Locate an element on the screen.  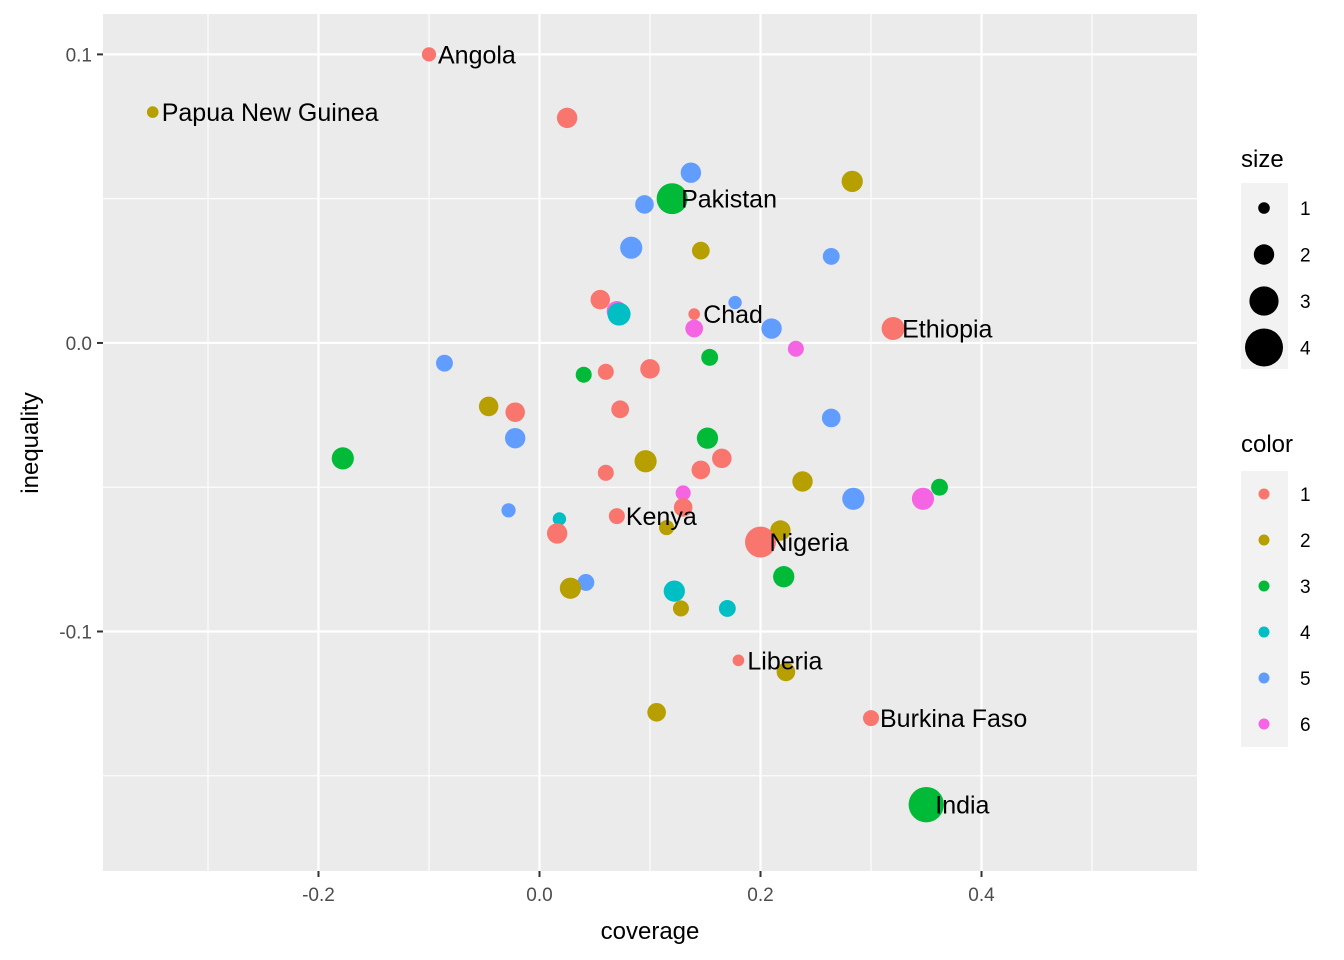
color-legend-label: 3 is located at coordinates (1305, 587).